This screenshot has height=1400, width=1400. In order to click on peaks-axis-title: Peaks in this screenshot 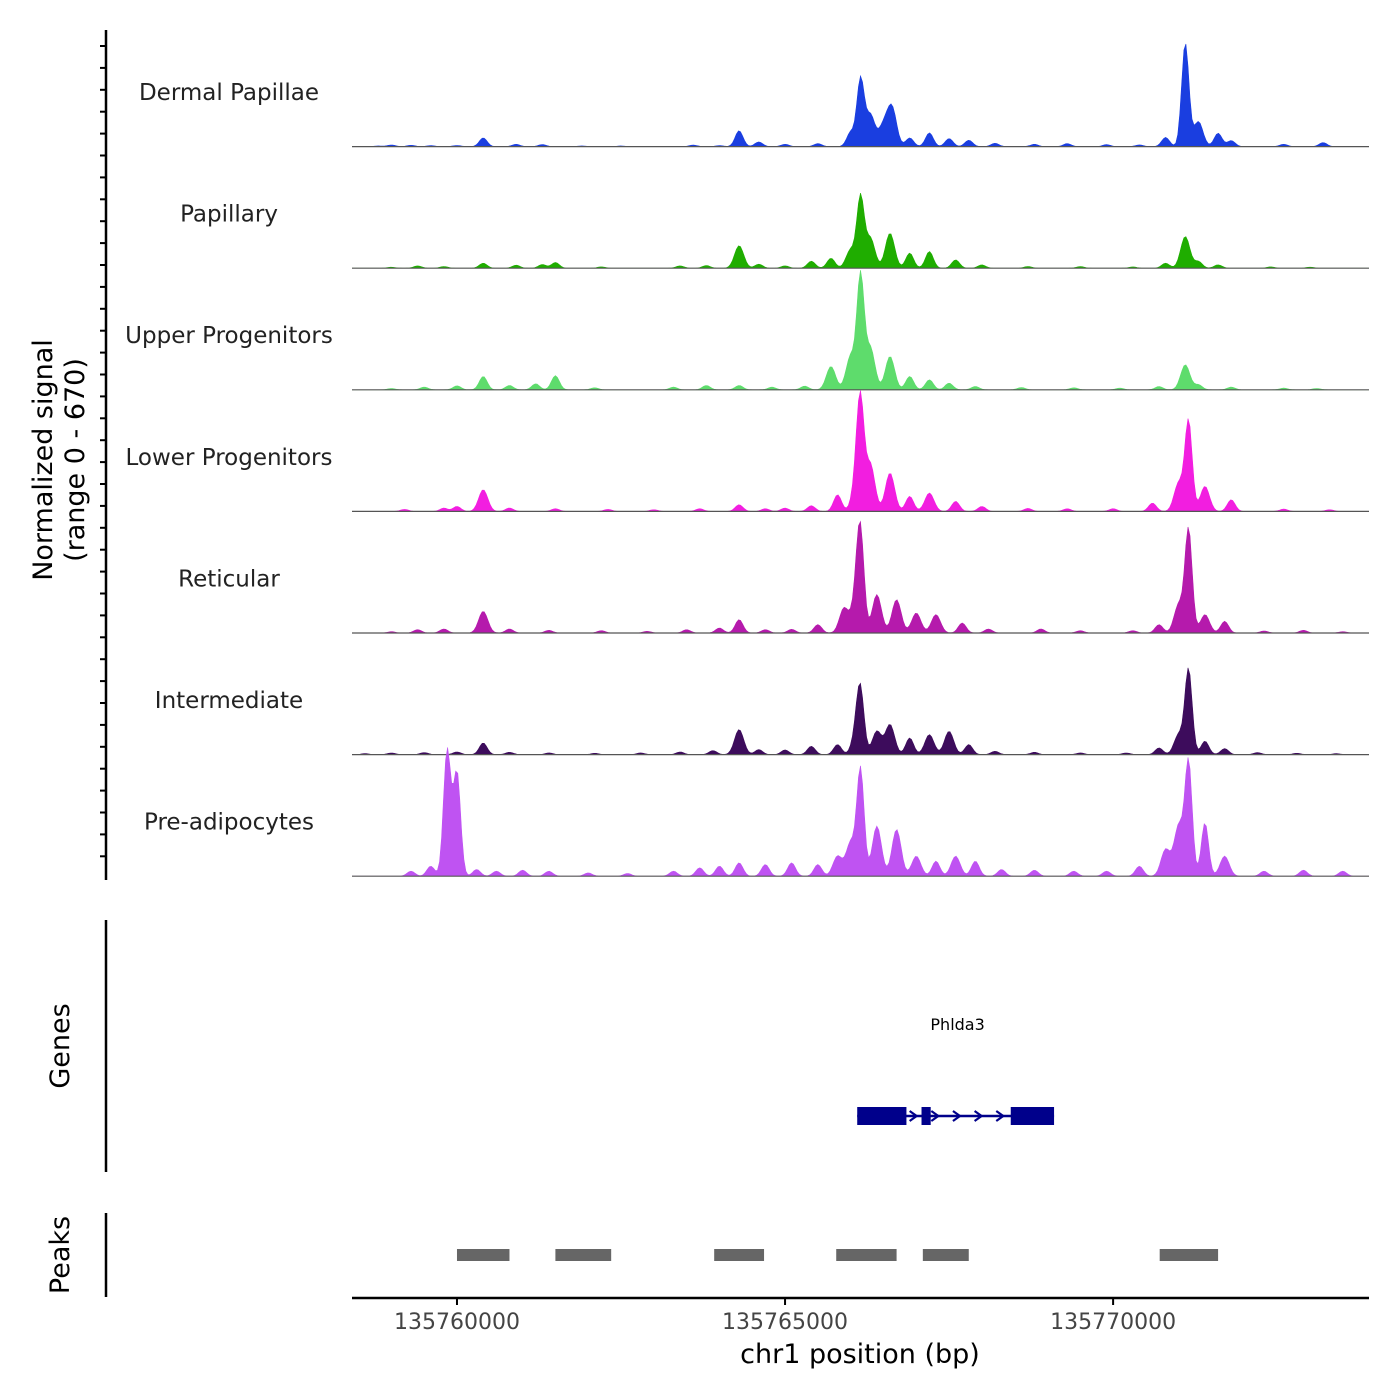, I will do `click(60, 1255)`.